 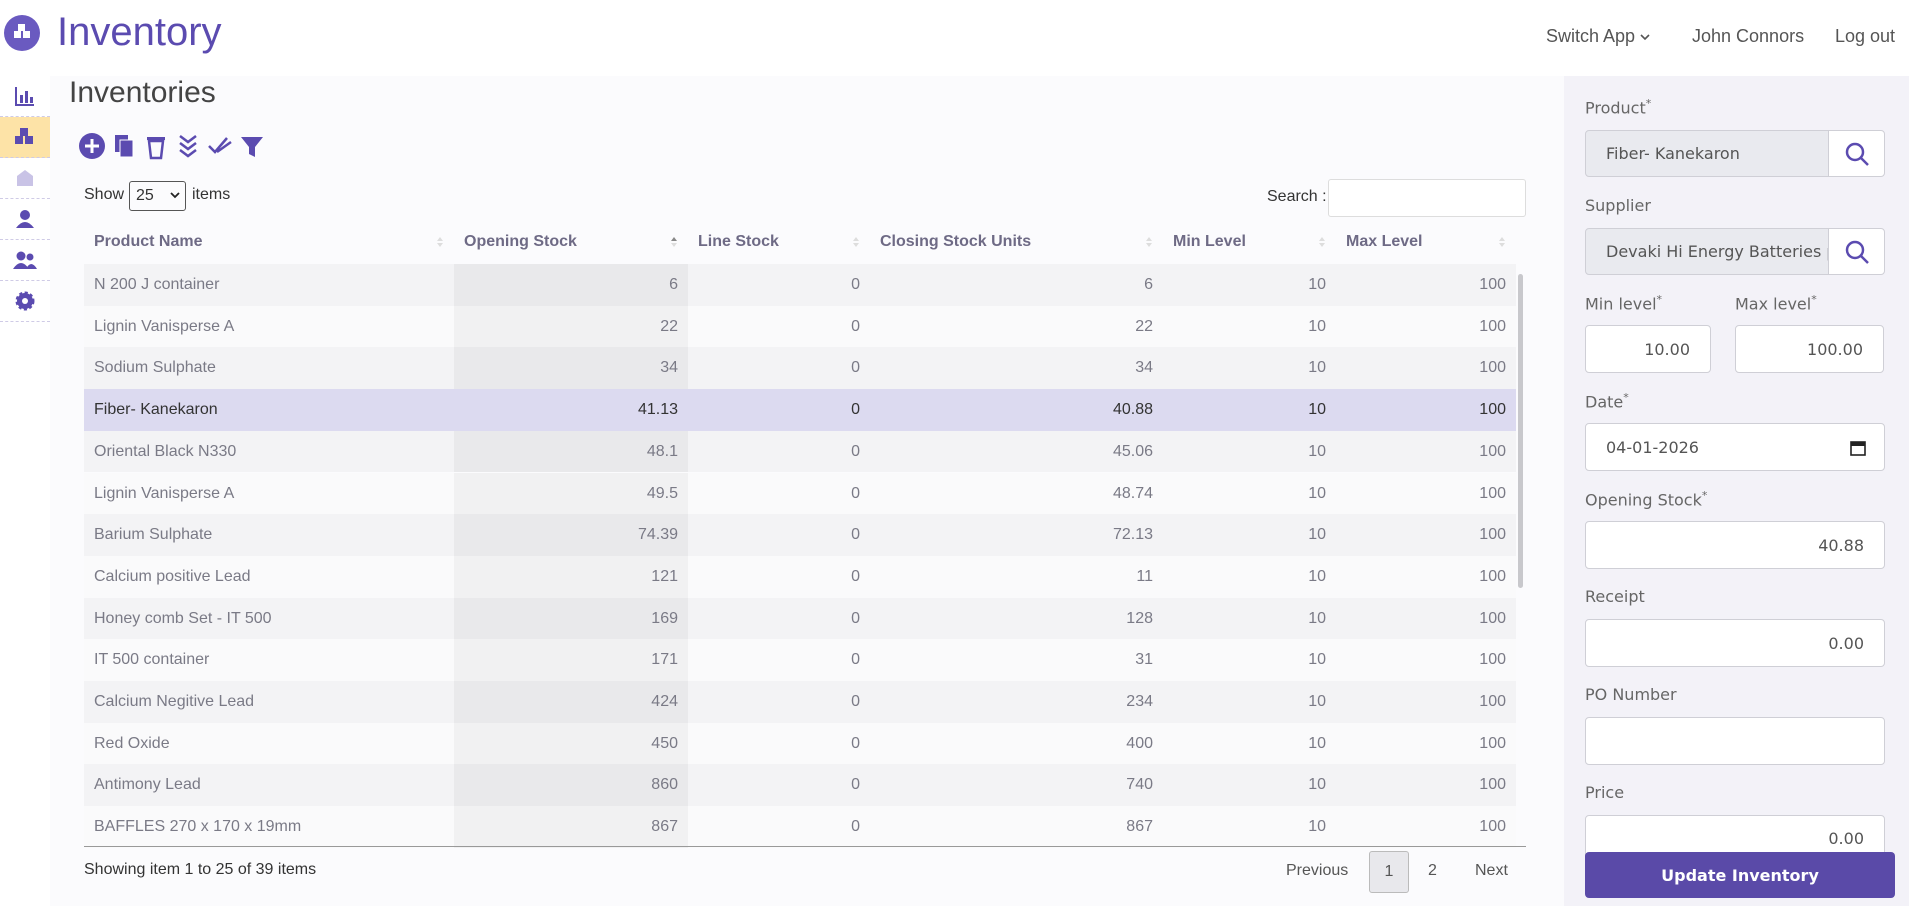 I want to click on table-row: Antimony Lead 860 0 740 10 100, so click(x=800, y=785).